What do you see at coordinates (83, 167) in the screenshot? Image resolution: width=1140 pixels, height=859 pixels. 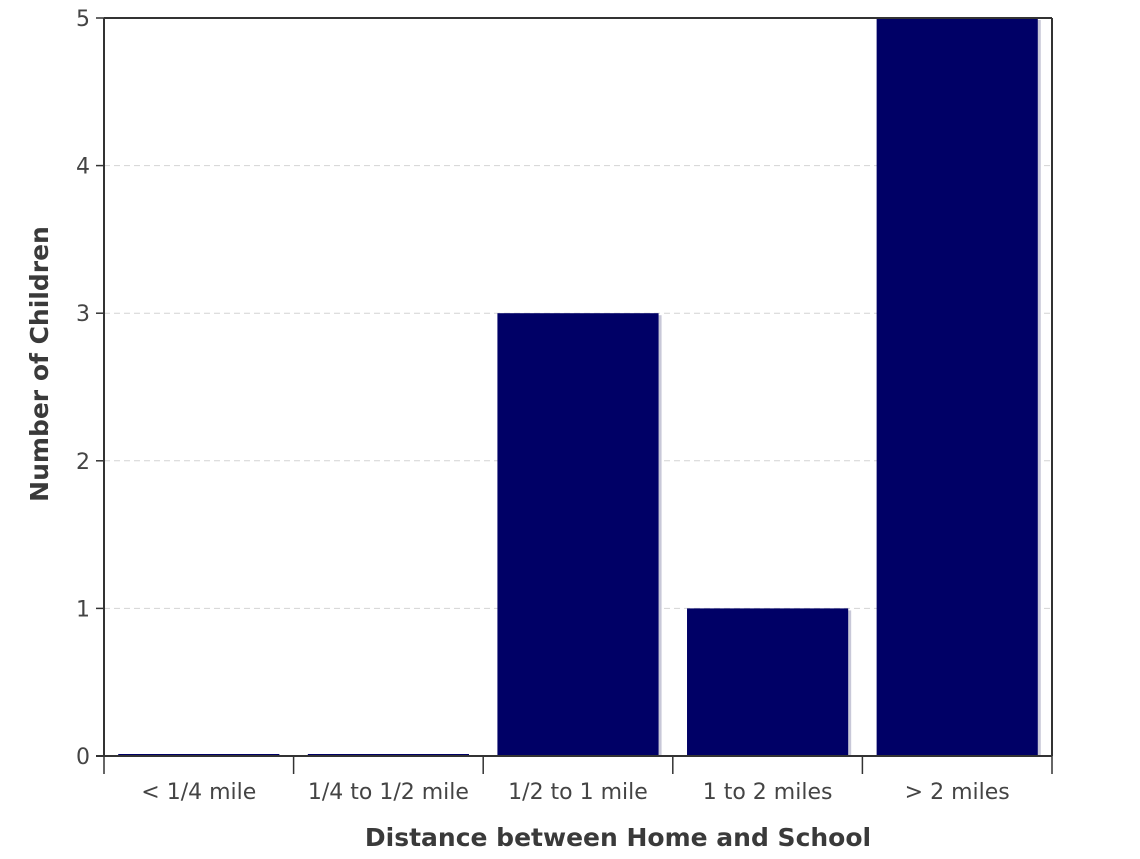 I see `y-tick-label: 4` at bounding box center [83, 167].